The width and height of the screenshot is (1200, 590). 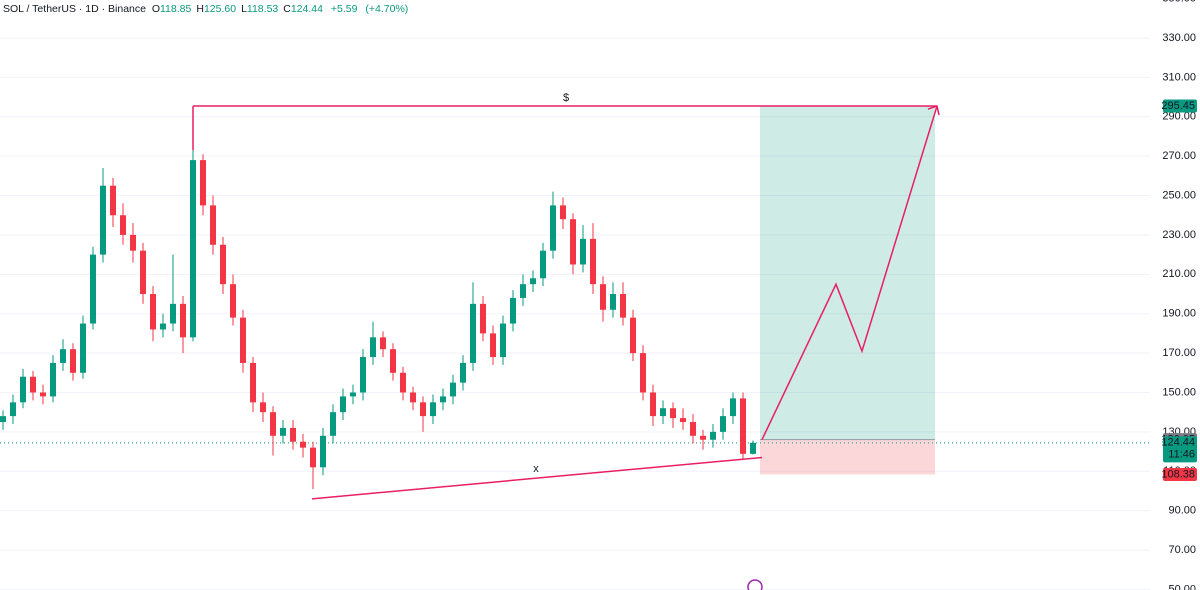 What do you see at coordinates (566, 98) in the screenshot?
I see `target-line-label: $` at bounding box center [566, 98].